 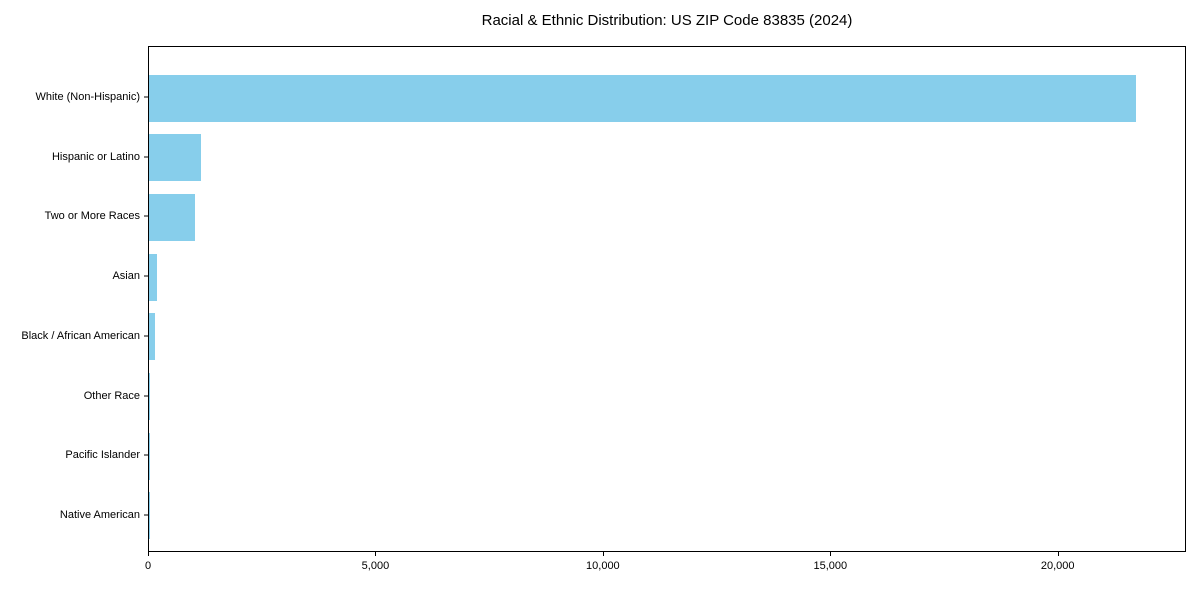 I want to click on y-label-black-african-american: Black / African American, so click(x=80, y=335).